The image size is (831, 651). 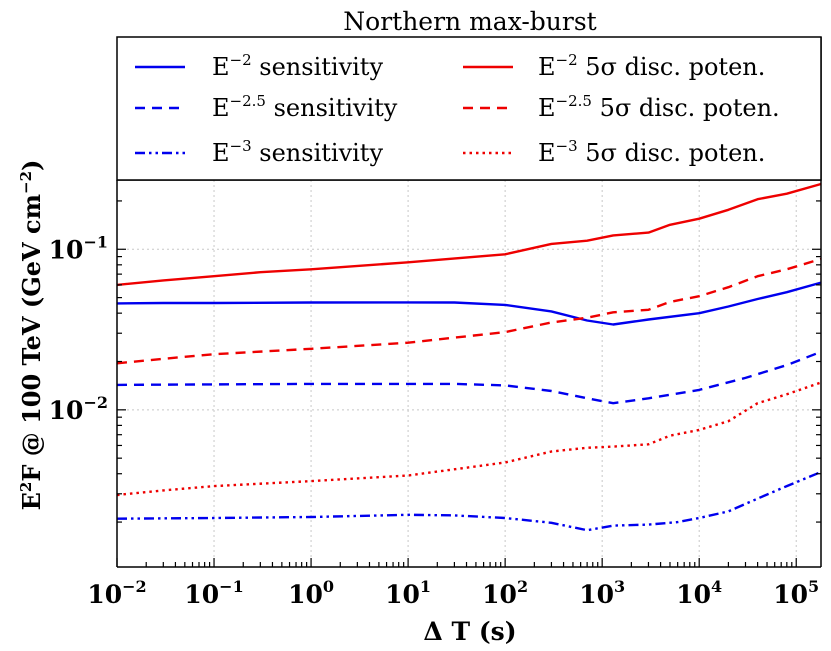 I want to click on x-tick-label: 10², so click(x=505, y=593).